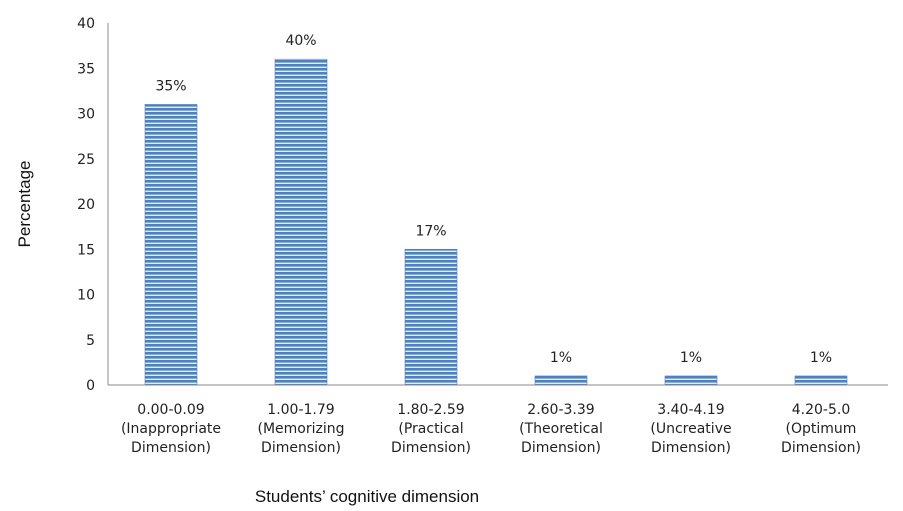  What do you see at coordinates (561, 429) in the screenshot?
I see `x-category-label: 2.60-3.39 (Theoretical Dimension)` at bounding box center [561, 429].